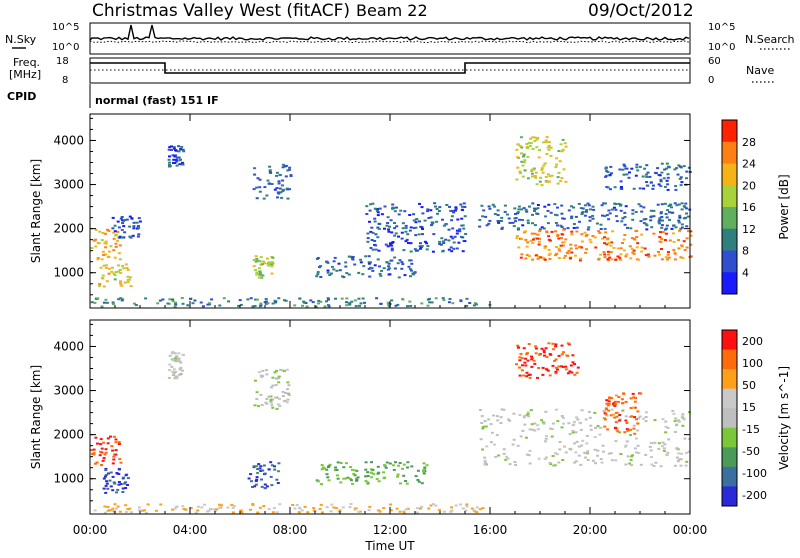  What do you see at coordinates (290, 530) in the screenshot?
I see `x-tick-label: 08:00` at bounding box center [290, 530].